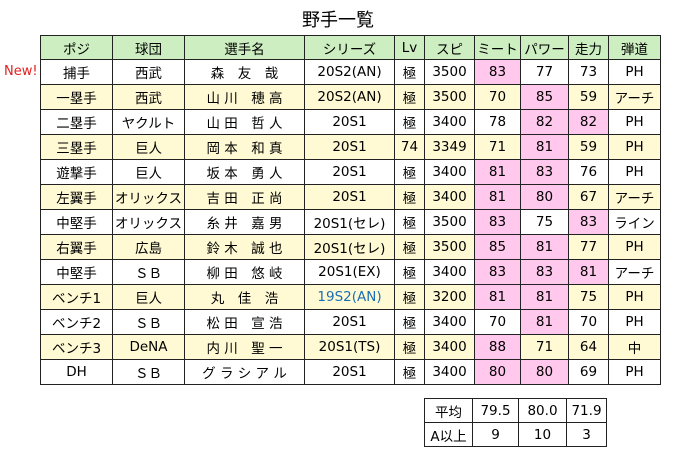 This screenshot has height=452, width=676. Describe the element at coordinates (244, 247) in the screenshot. I see `player-name-cell: 鈴 木 誠 也` at that location.